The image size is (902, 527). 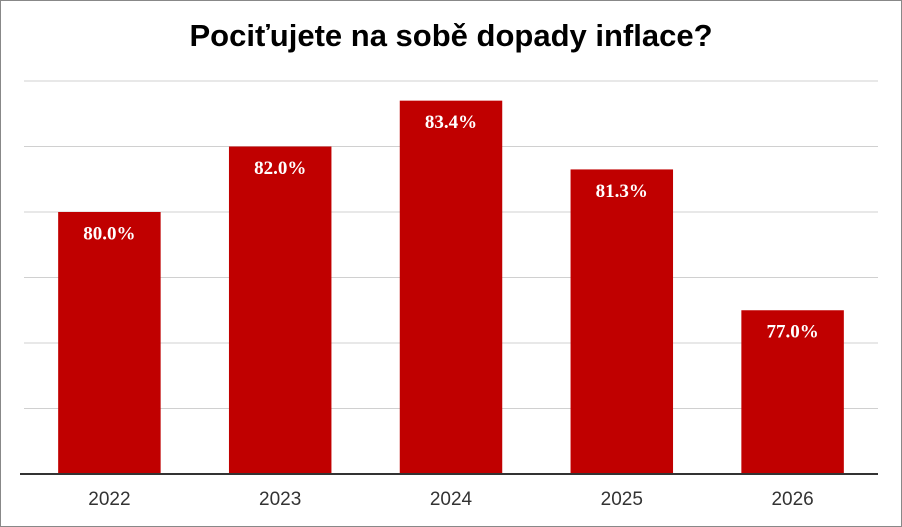 What do you see at coordinates (451, 122) in the screenshot?
I see `value-label: 83.4%` at bounding box center [451, 122].